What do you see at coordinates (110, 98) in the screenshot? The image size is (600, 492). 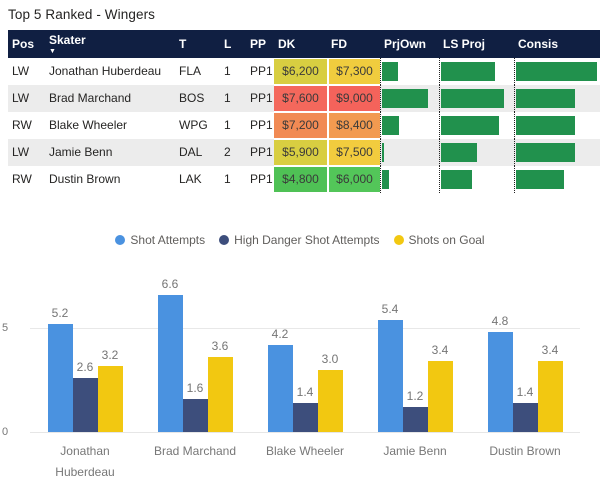 I see `cell-skater-name: Brad Marchand` at bounding box center [110, 98].